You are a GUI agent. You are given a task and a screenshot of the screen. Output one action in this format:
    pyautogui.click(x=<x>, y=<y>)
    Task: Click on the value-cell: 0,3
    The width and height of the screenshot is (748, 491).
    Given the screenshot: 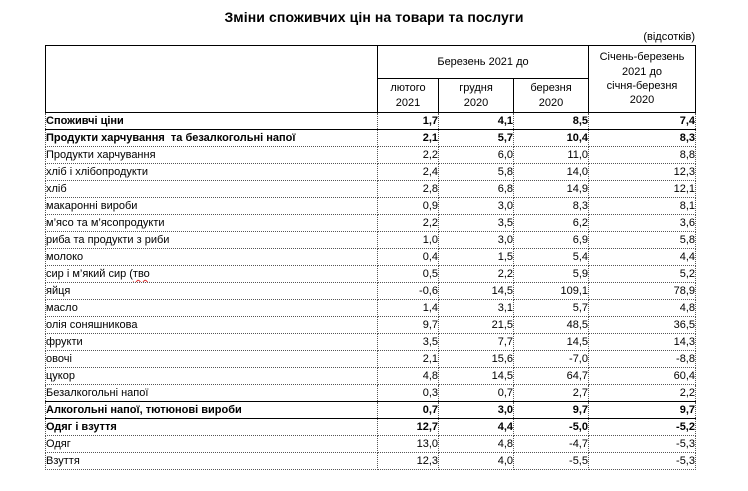 What is the action you would take?
    pyautogui.click(x=408, y=393)
    